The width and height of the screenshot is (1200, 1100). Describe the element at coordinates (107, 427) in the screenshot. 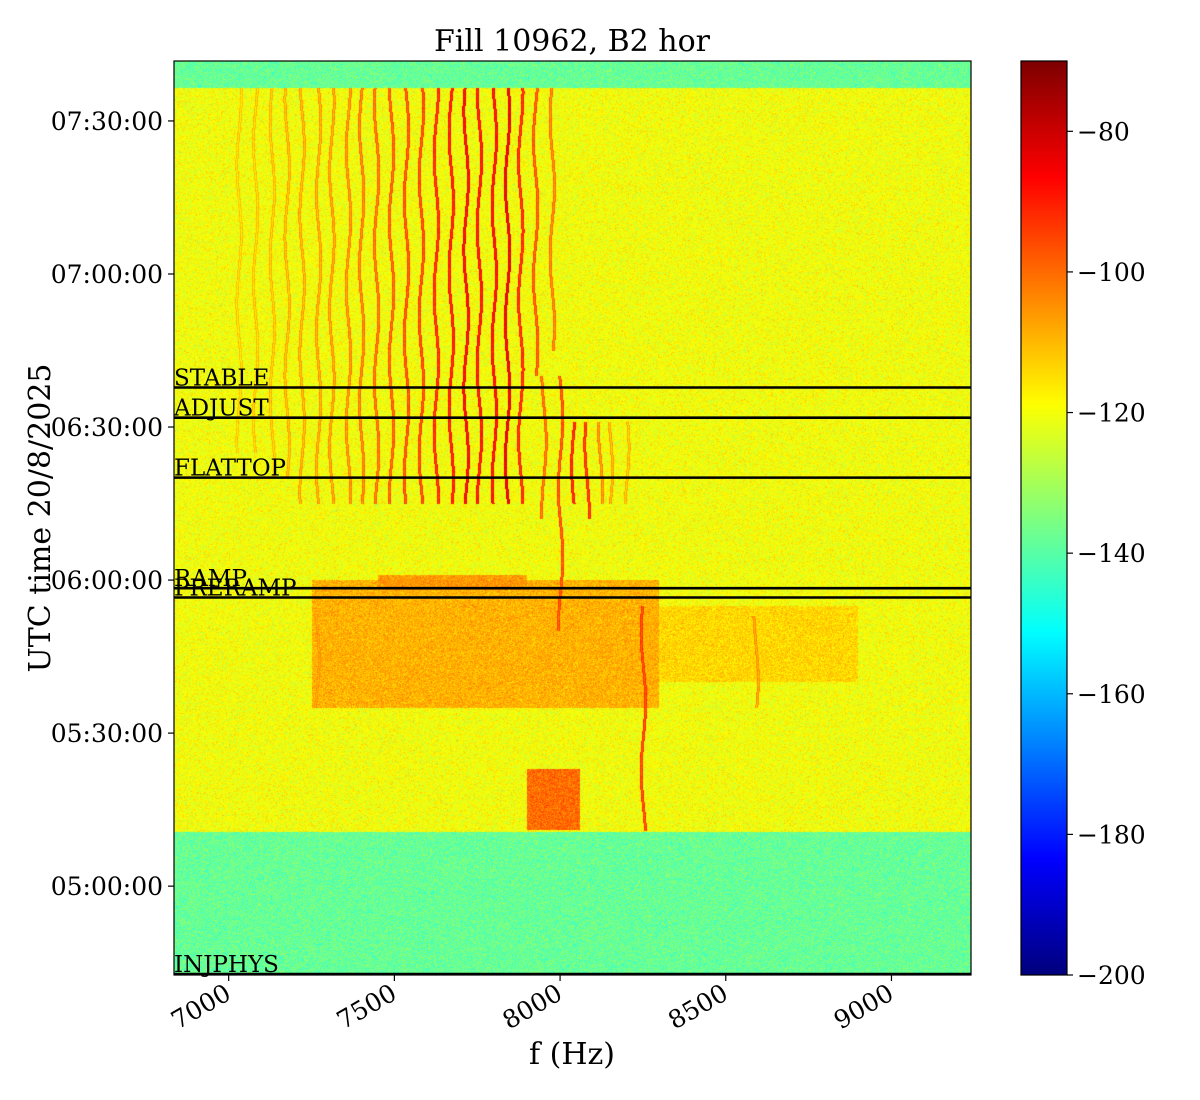

I see `y-tick-label: 06:30:00` at that location.